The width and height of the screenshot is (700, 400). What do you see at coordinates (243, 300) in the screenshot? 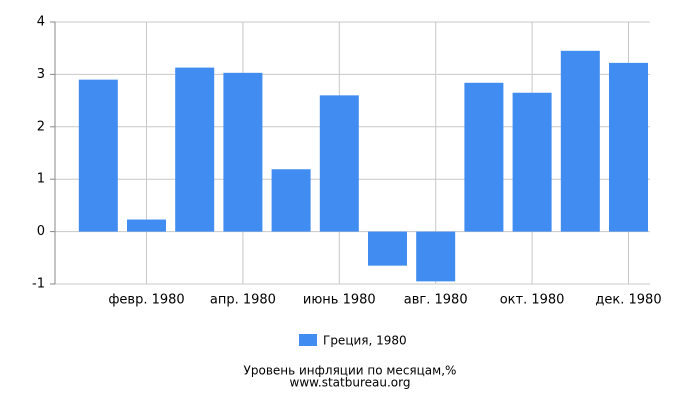
I see `x-tick-label: апр. 1980` at bounding box center [243, 300].